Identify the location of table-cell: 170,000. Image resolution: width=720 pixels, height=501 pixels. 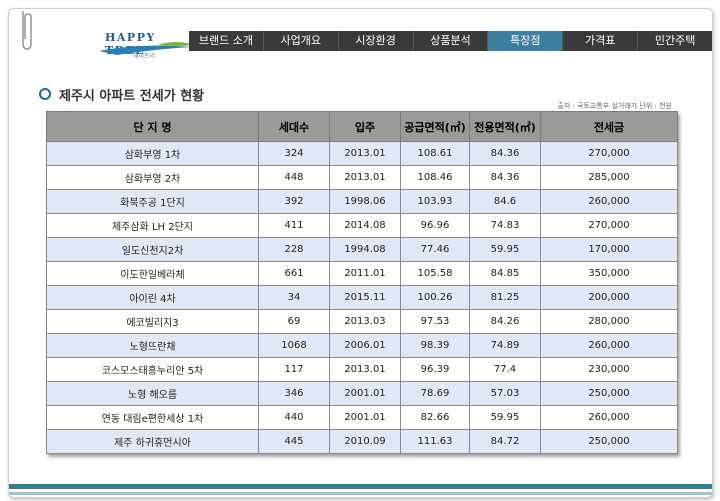
(609, 249).